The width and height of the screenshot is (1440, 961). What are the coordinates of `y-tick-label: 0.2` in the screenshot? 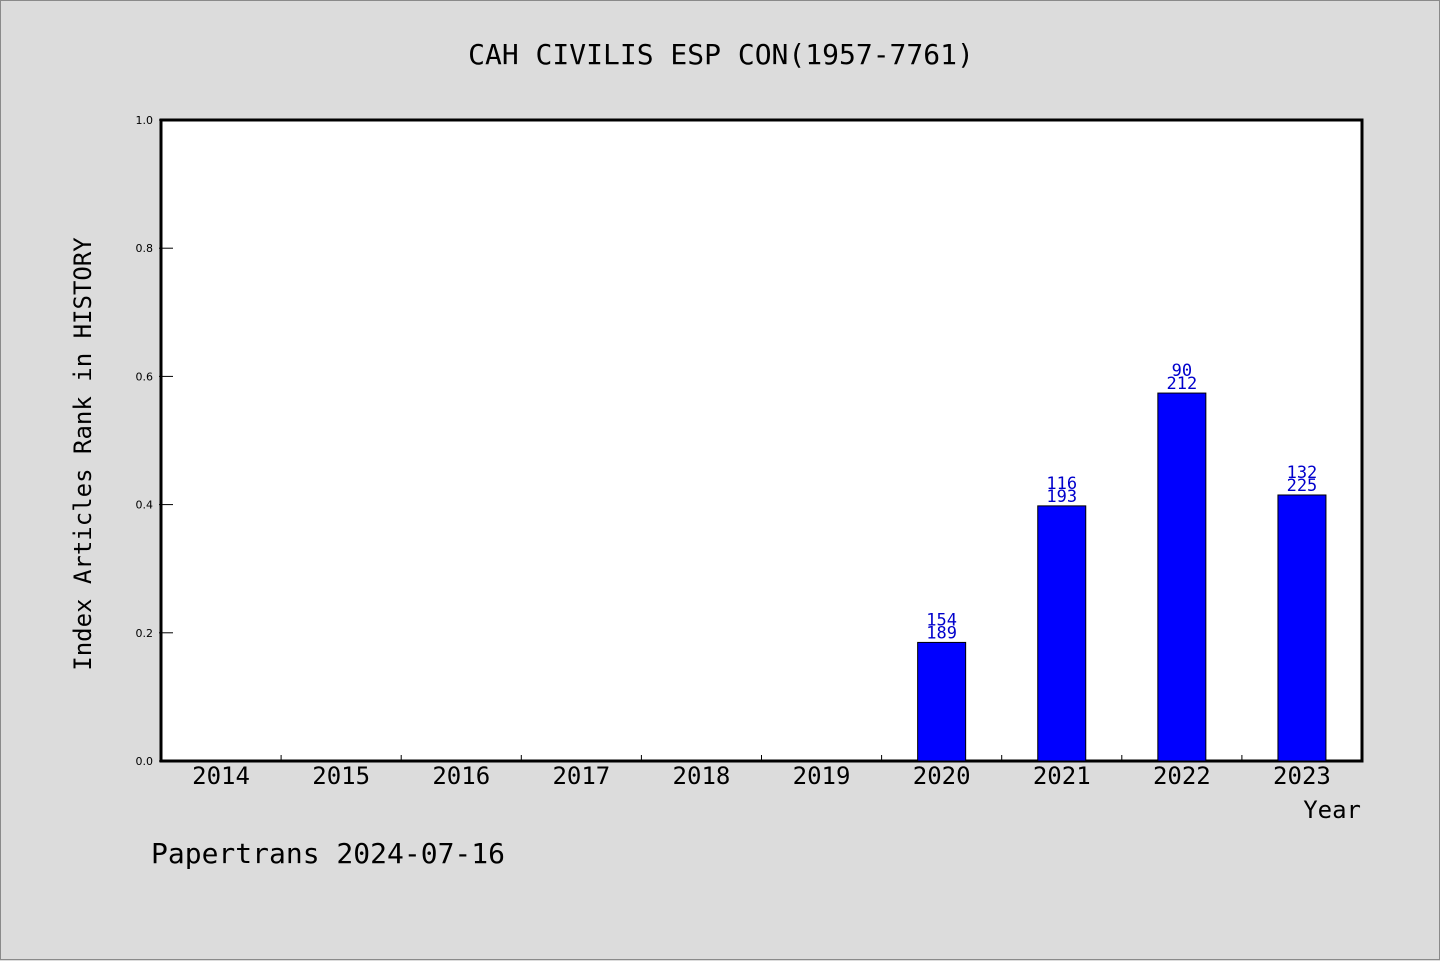 It's located at (145, 633).